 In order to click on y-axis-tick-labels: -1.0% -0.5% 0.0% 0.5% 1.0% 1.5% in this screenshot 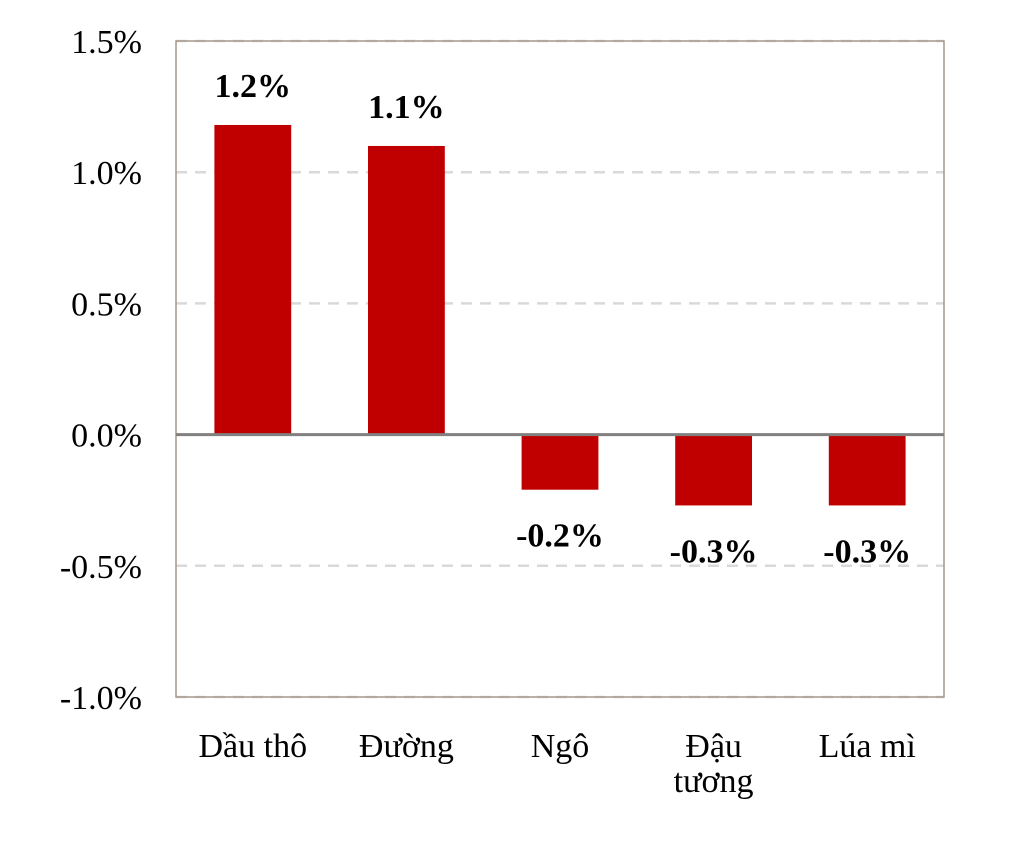, I will do `click(101, 370)`.